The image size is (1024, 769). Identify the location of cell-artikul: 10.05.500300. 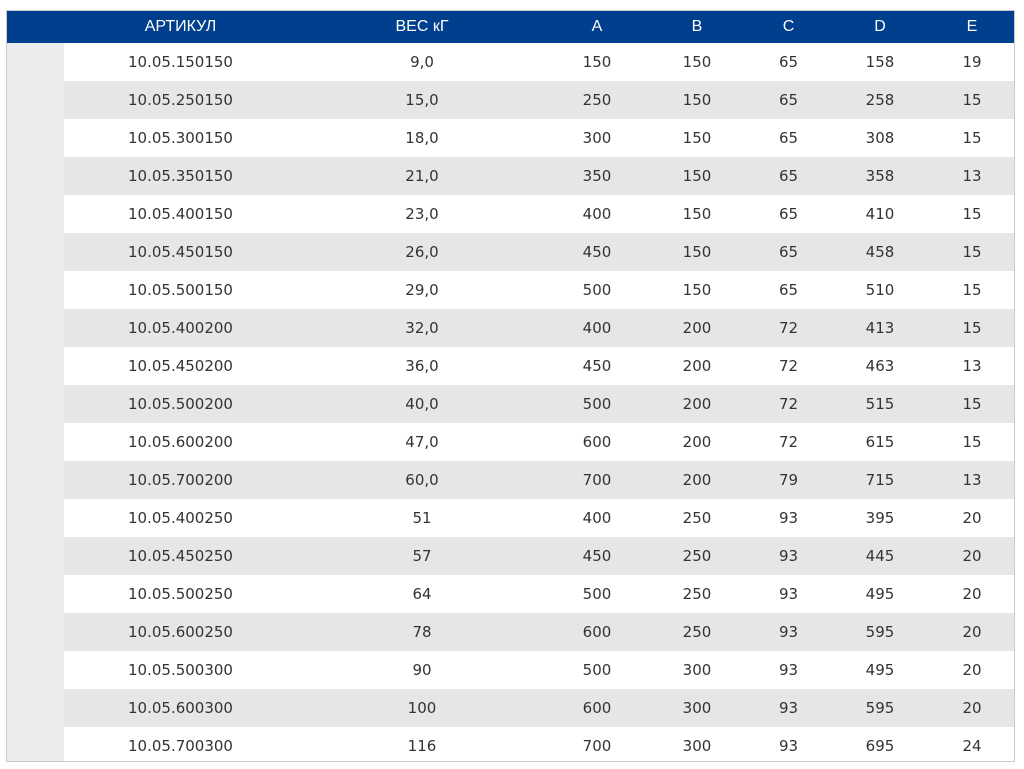
(180, 670).